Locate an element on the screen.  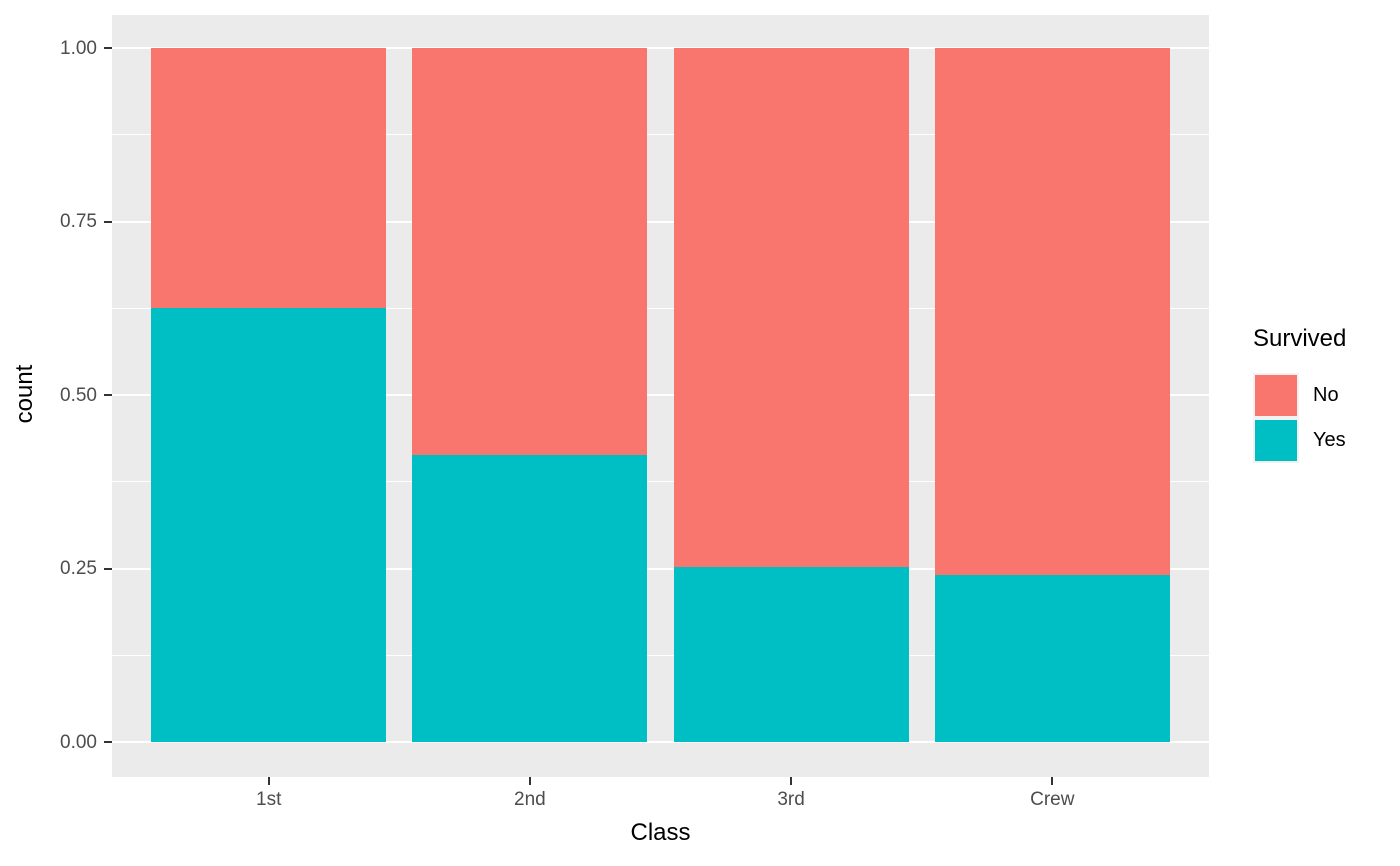
legend-swatch-yes is located at coordinates (1276, 440).